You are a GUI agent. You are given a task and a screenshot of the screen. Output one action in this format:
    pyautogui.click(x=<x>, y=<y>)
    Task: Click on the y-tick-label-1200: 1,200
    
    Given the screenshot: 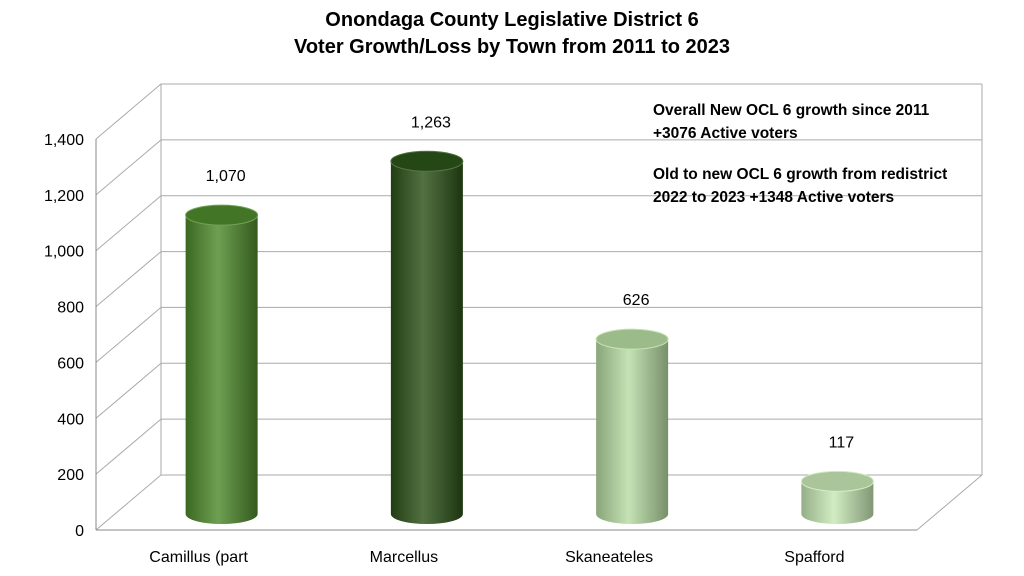 What is the action you would take?
    pyautogui.click(x=64, y=196)
    